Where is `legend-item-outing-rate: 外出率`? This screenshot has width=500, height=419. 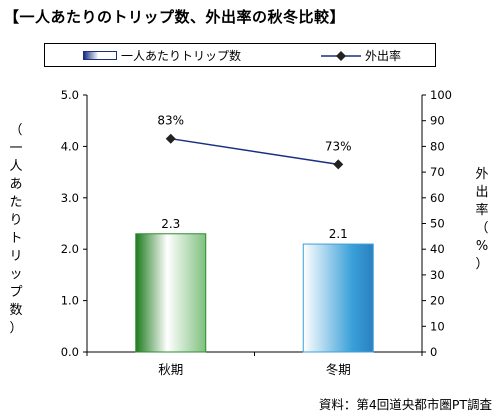
legend-item-outing-rate: 外出率 is located at coordinates (361, 55).